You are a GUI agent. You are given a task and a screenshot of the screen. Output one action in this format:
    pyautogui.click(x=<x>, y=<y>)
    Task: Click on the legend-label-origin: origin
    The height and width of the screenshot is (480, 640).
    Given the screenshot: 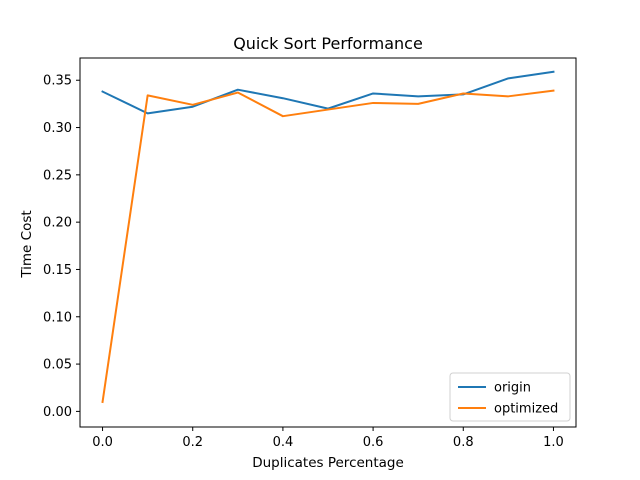 What is the action you would take?
    pyautogui.click(x=512, y=388)
    